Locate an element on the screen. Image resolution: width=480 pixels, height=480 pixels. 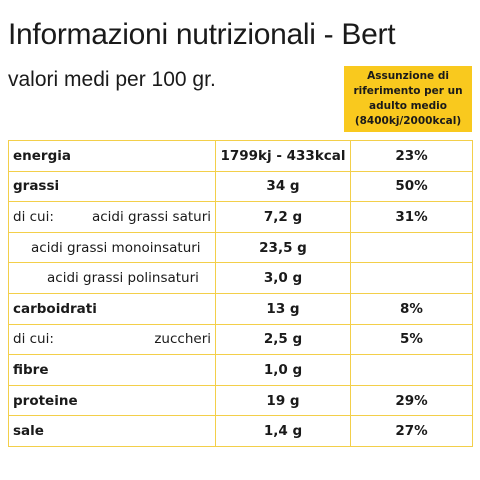
badge-line: riferimento per un is located at coordinates (408, 91).